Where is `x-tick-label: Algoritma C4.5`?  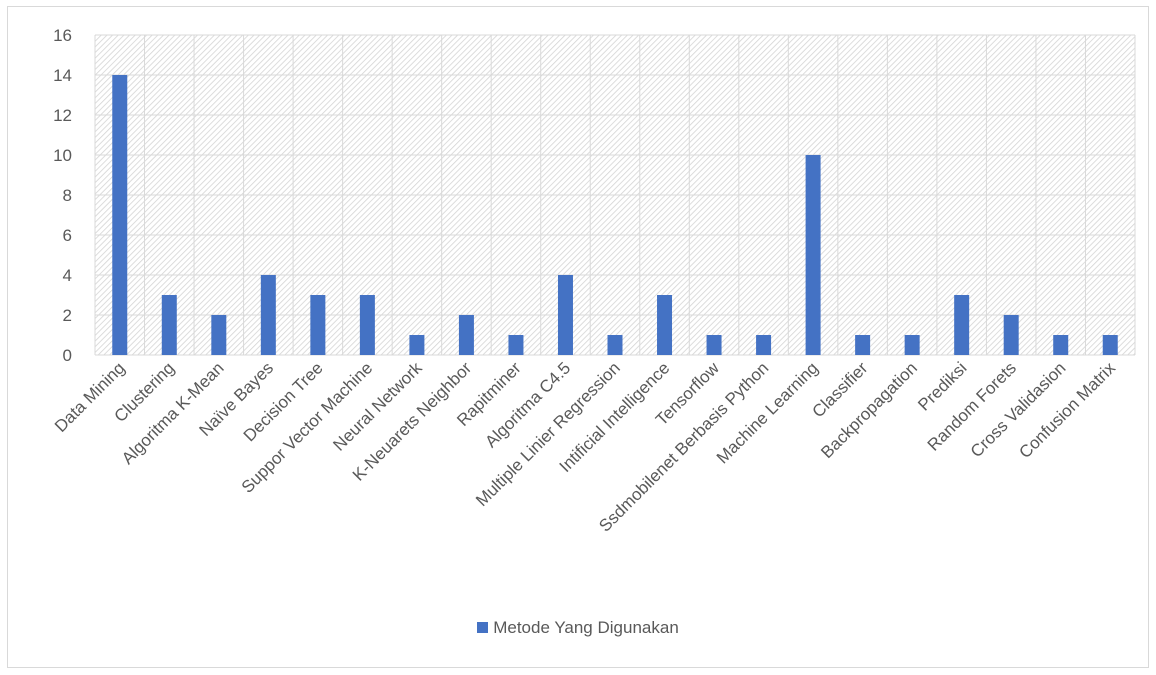 x-tick-label: Algoritma C4.5 is located at coordinates (527, 404).